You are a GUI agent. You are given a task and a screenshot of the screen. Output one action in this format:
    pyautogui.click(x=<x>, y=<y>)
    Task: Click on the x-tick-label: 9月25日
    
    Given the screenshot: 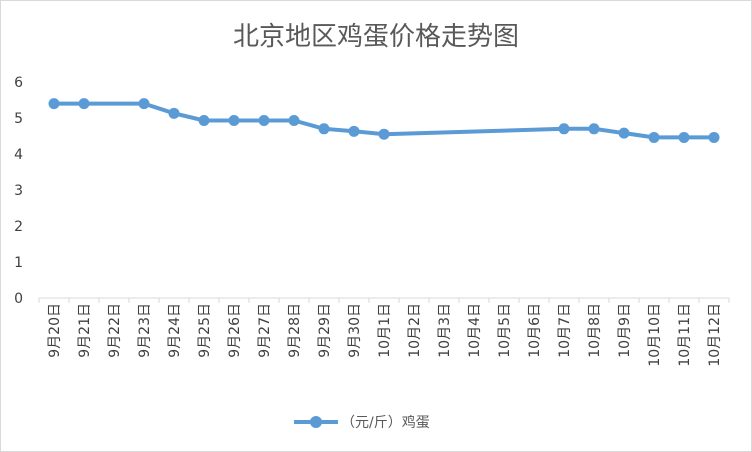 What is the action you would take?
    pyautogui.click(x=205, y=330)
    